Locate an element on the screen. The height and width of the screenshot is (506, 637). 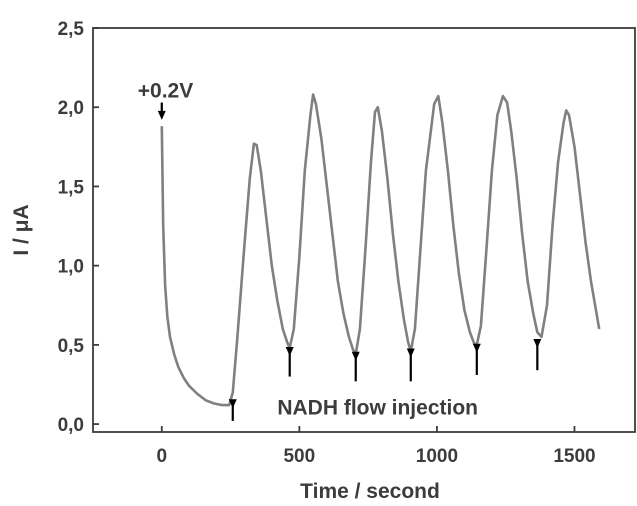
nadh-injection-label: NADH flow injection is located at coordinates (377, 408).